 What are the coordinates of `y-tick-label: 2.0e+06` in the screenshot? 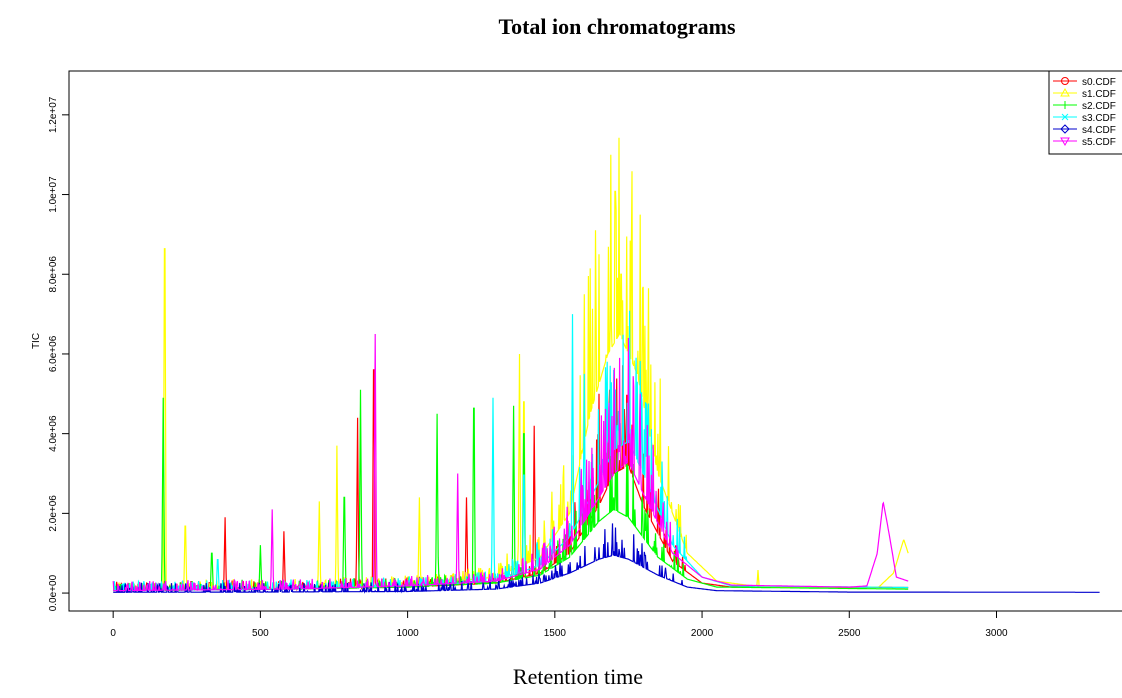 It's located at (53, 513).